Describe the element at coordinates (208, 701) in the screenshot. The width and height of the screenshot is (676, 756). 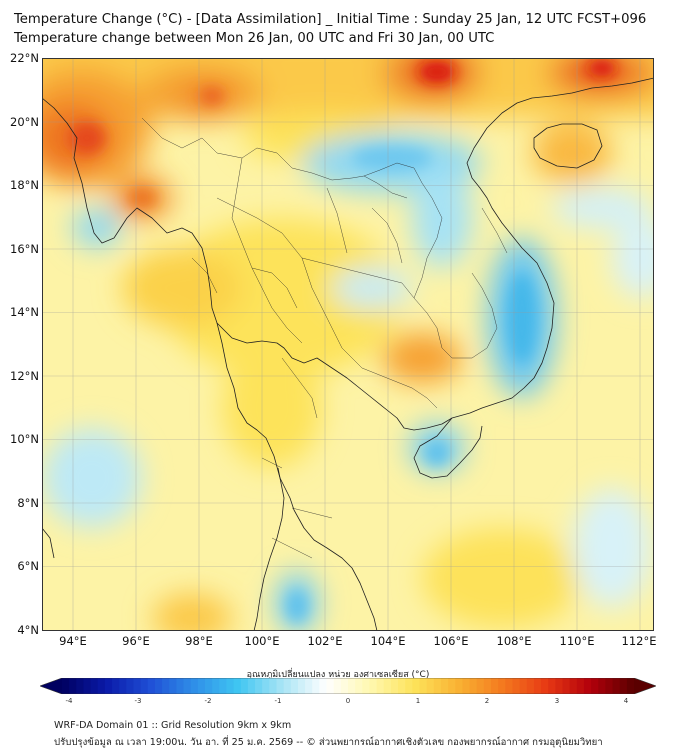
I see `colorbar-tick: -2` at that location.